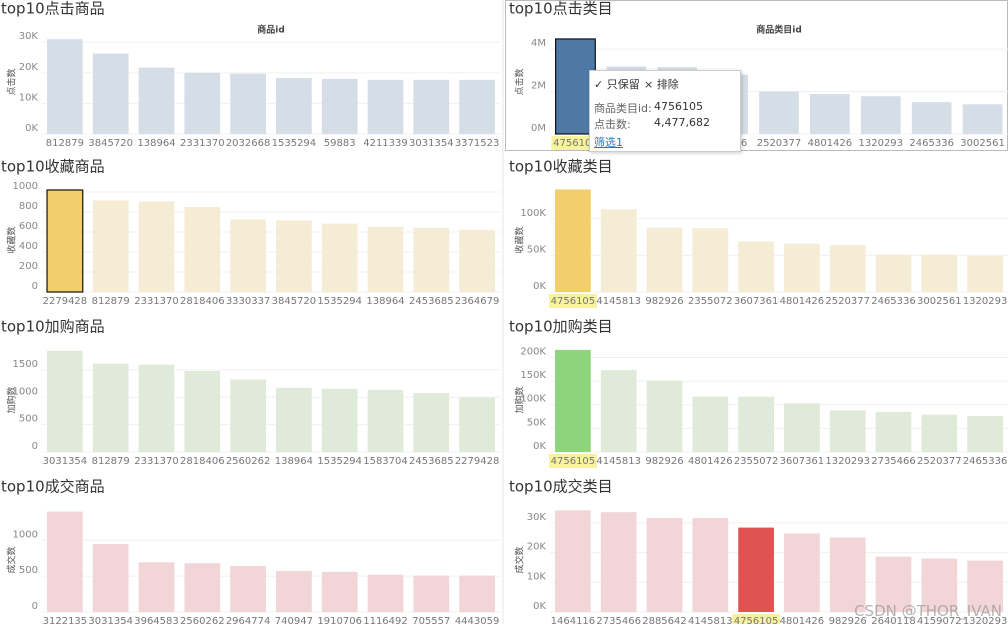 Image resolution: width=1008 pixels, height=628 pixels. Describe the element at coordinates (156, 620) in the screenshot. I see `x-tick-label: 3964583` at that location.